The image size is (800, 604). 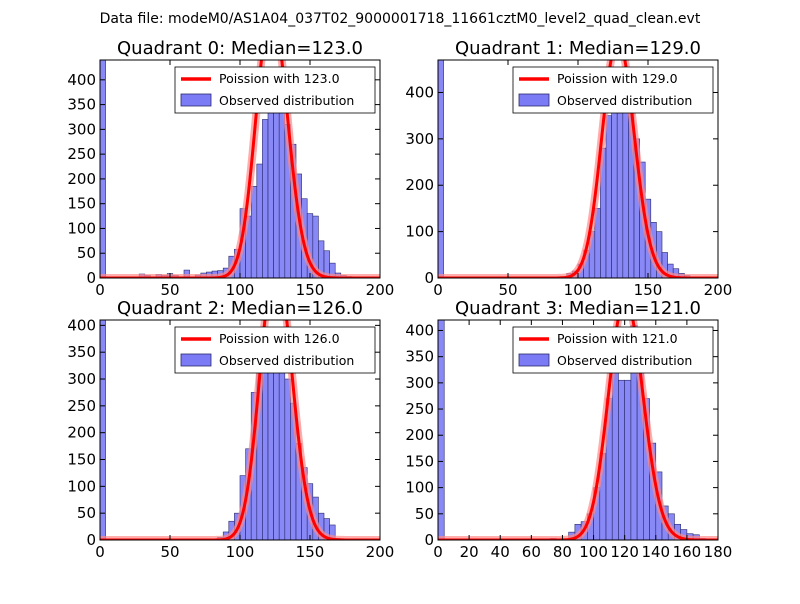 I want to click on x-tick-label: 120, so click(x=624, y=552).